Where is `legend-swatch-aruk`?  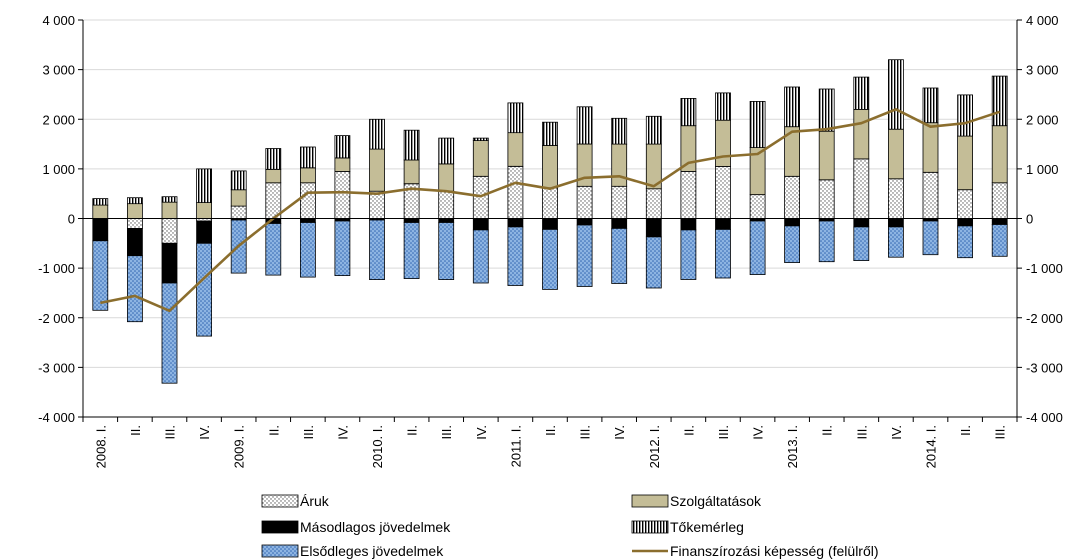 legend-swatch-aruk is located at coordinates (280, 501).